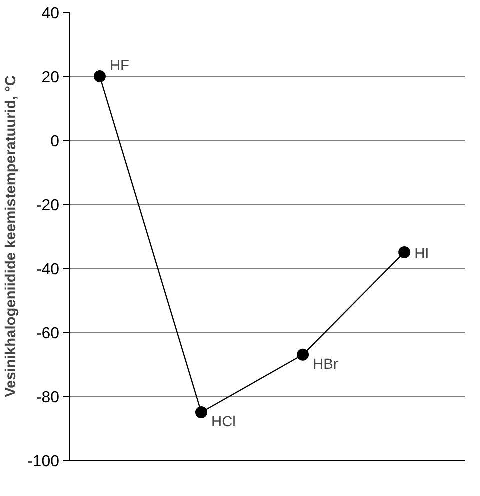 This screenshot has width=480, height=496. I want to click on y-tick-label: -40, so click(48, 270).